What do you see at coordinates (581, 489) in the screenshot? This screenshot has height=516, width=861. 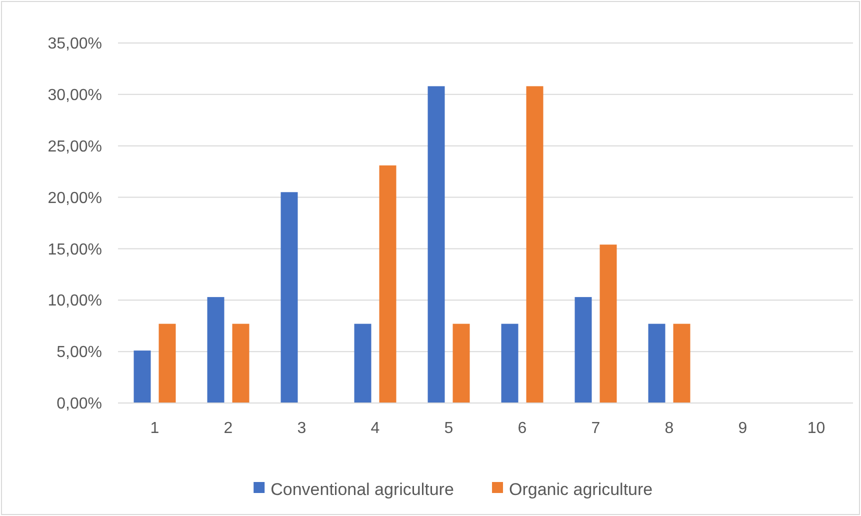 I see `legend-label: Organic agriculture` at bounding box center [581, 489].